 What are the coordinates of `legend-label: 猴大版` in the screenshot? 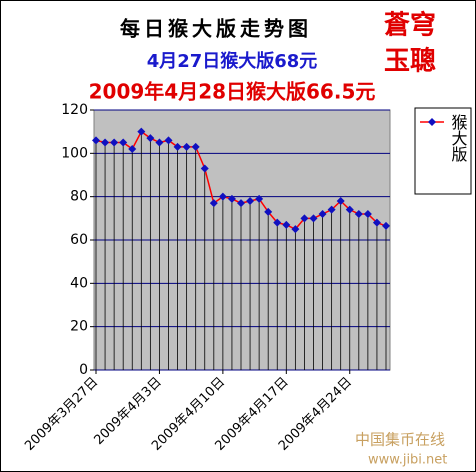 It's located at (458, 138).